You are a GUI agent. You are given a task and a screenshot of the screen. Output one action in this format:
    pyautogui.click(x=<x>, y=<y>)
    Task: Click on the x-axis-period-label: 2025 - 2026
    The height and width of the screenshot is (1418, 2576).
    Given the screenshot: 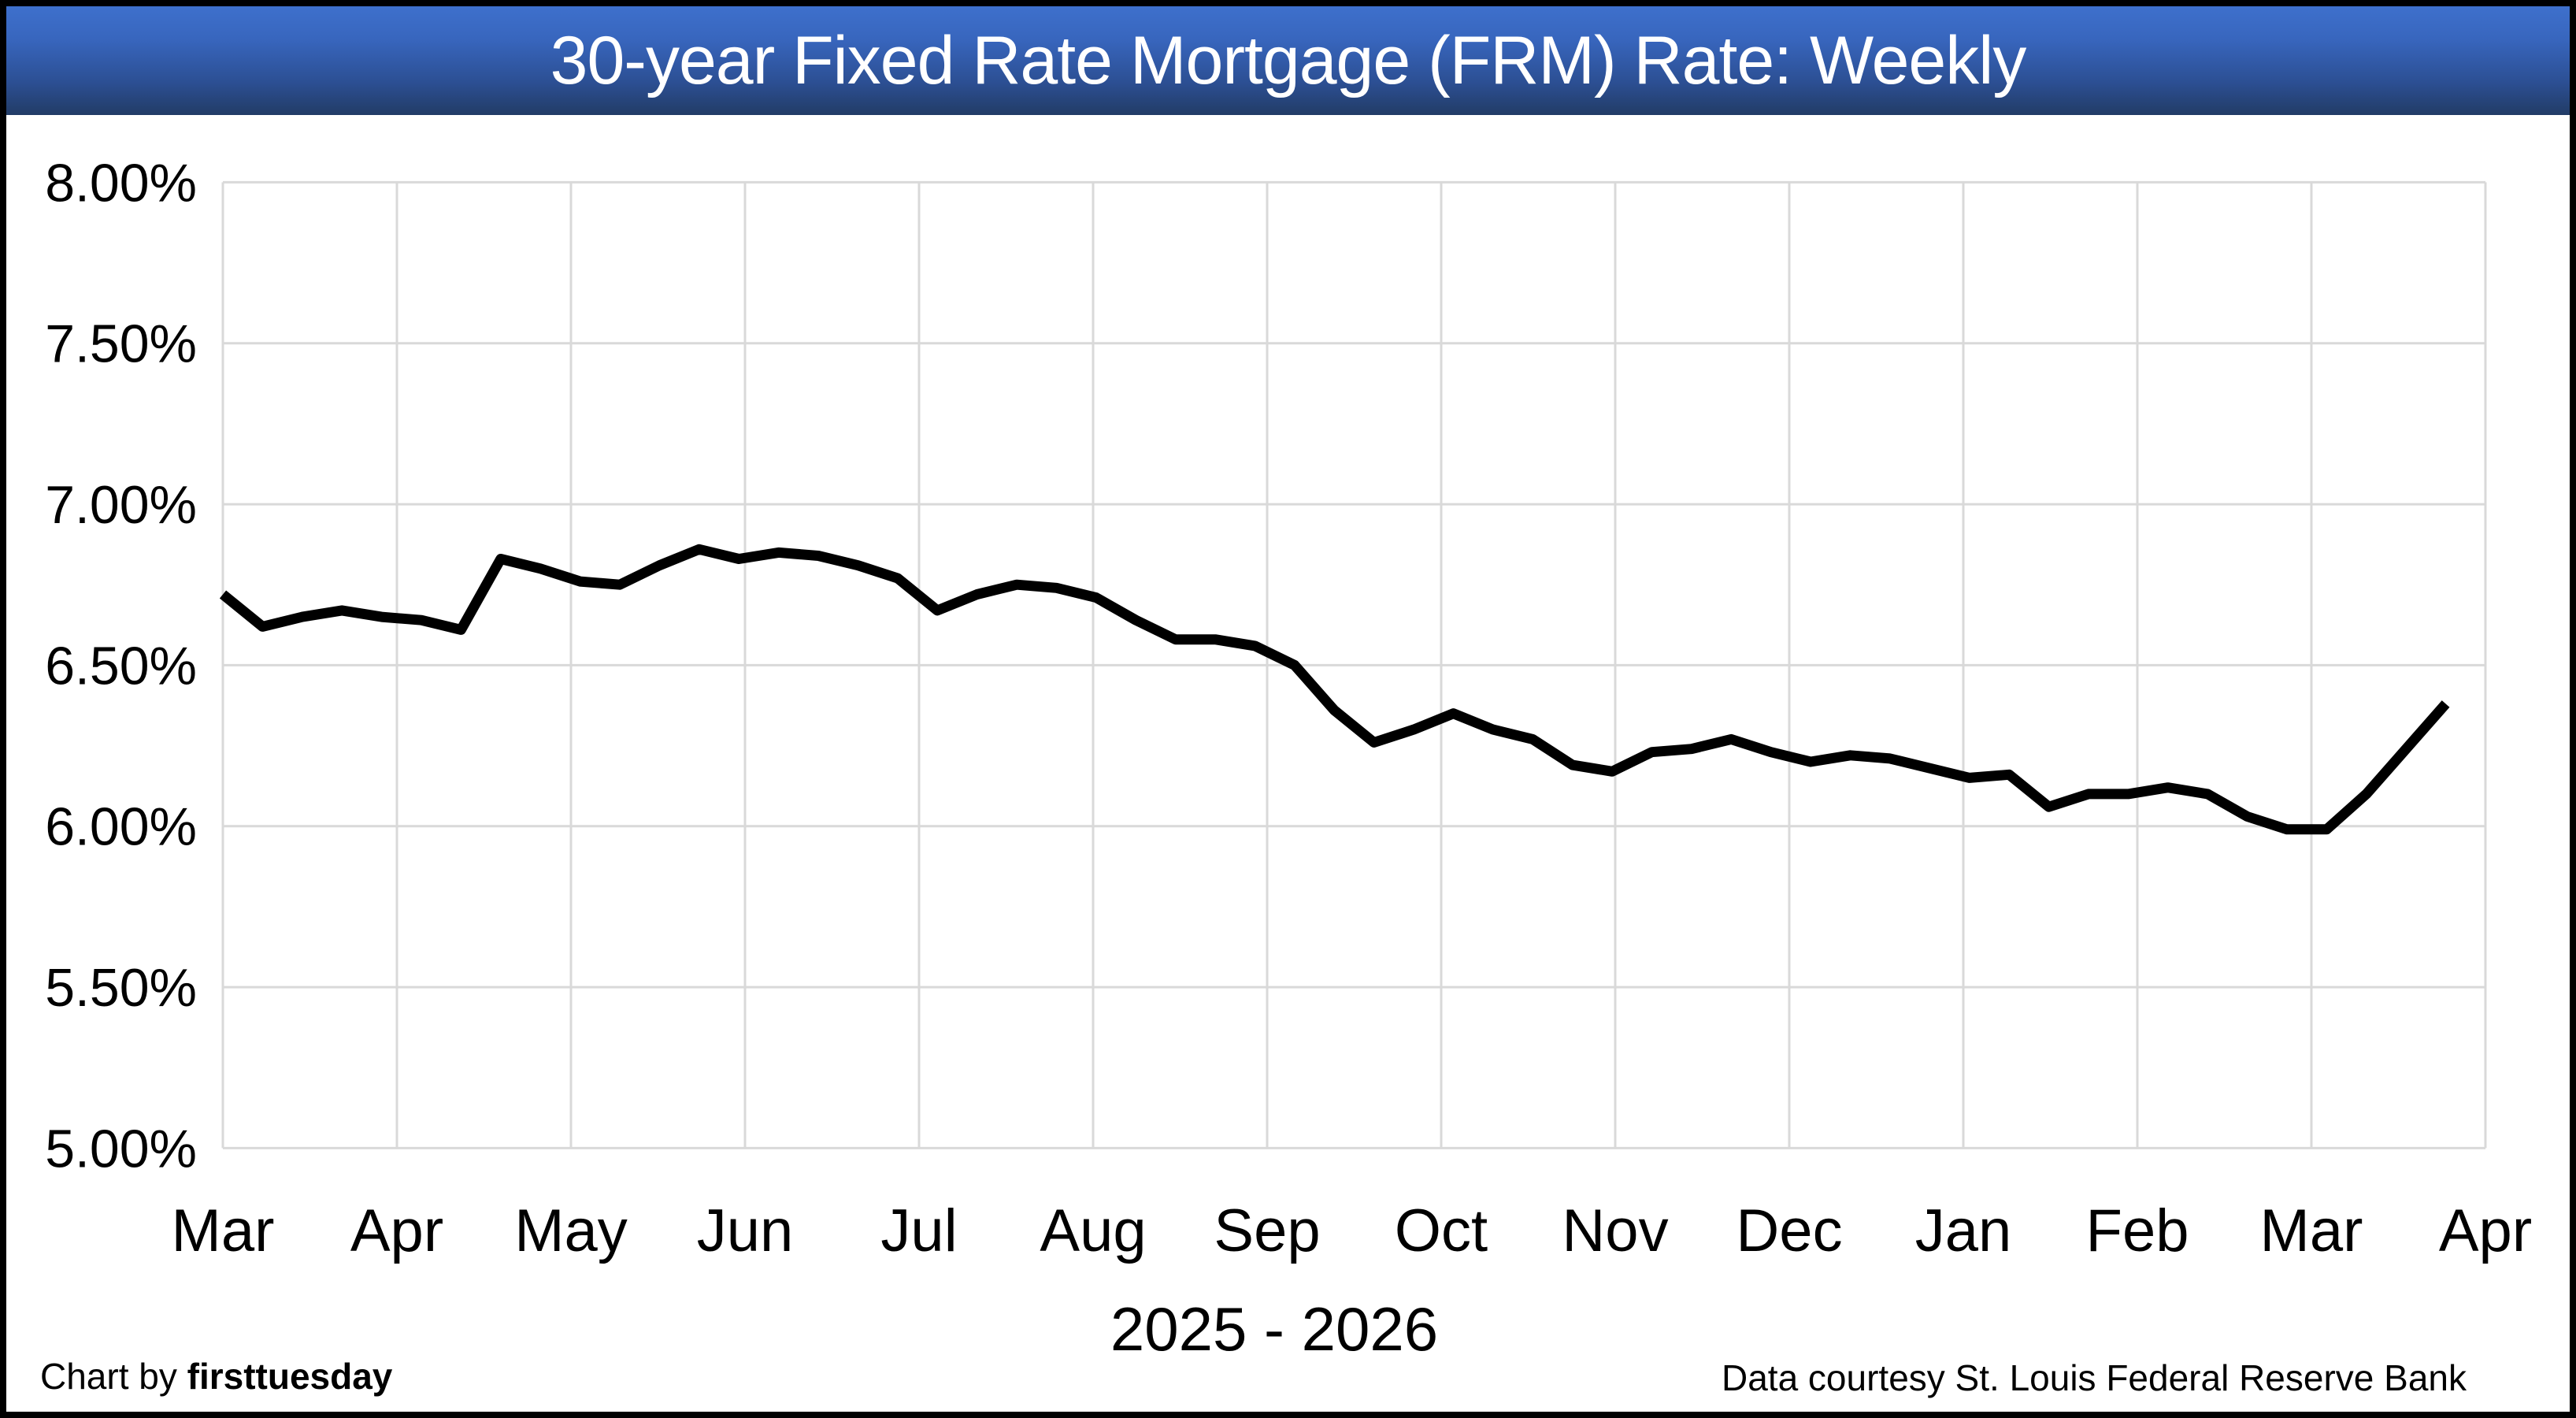 What is the action you would take?
    pyautogui.click(x=1274, y=1329)
    